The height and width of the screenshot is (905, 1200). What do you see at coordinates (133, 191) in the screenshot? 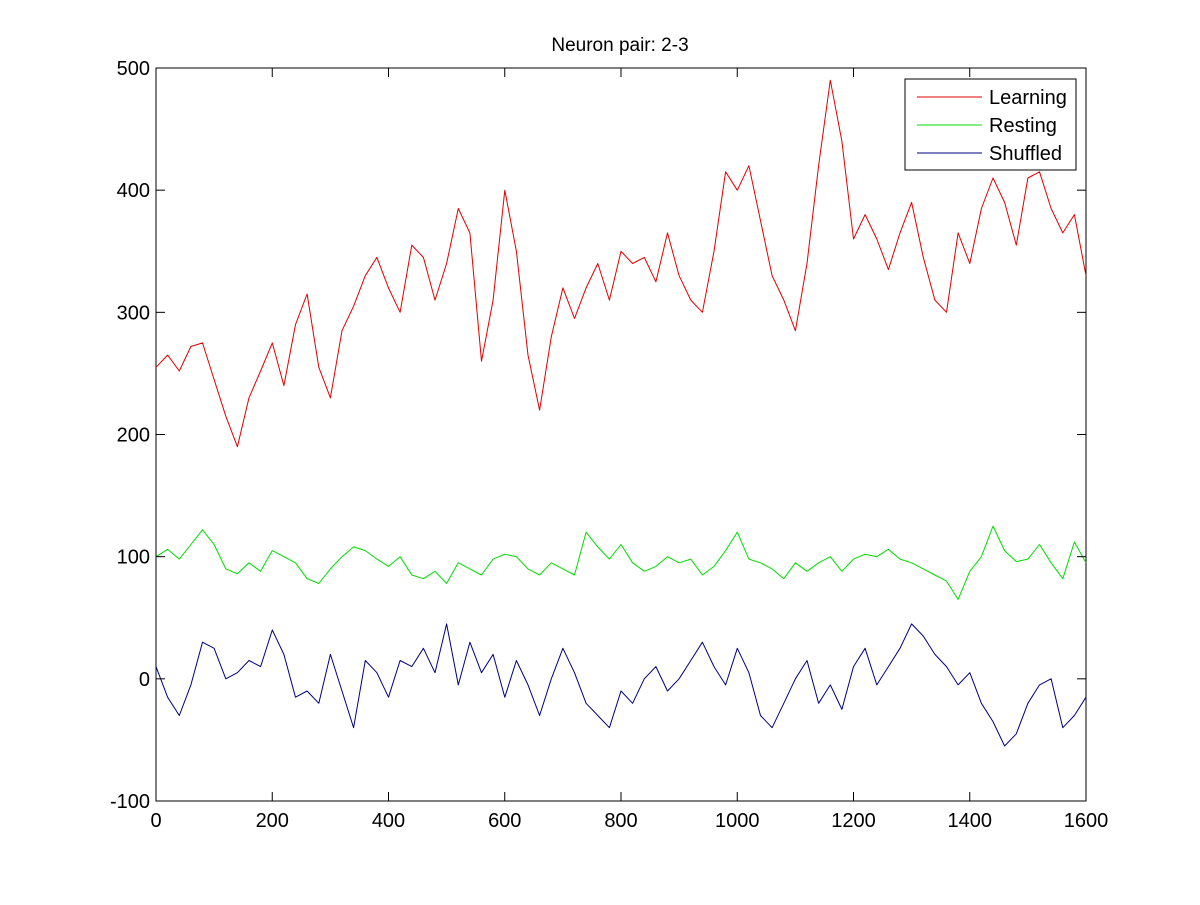
I see `y-tick-label: 400` at bounding box center [133, 191].